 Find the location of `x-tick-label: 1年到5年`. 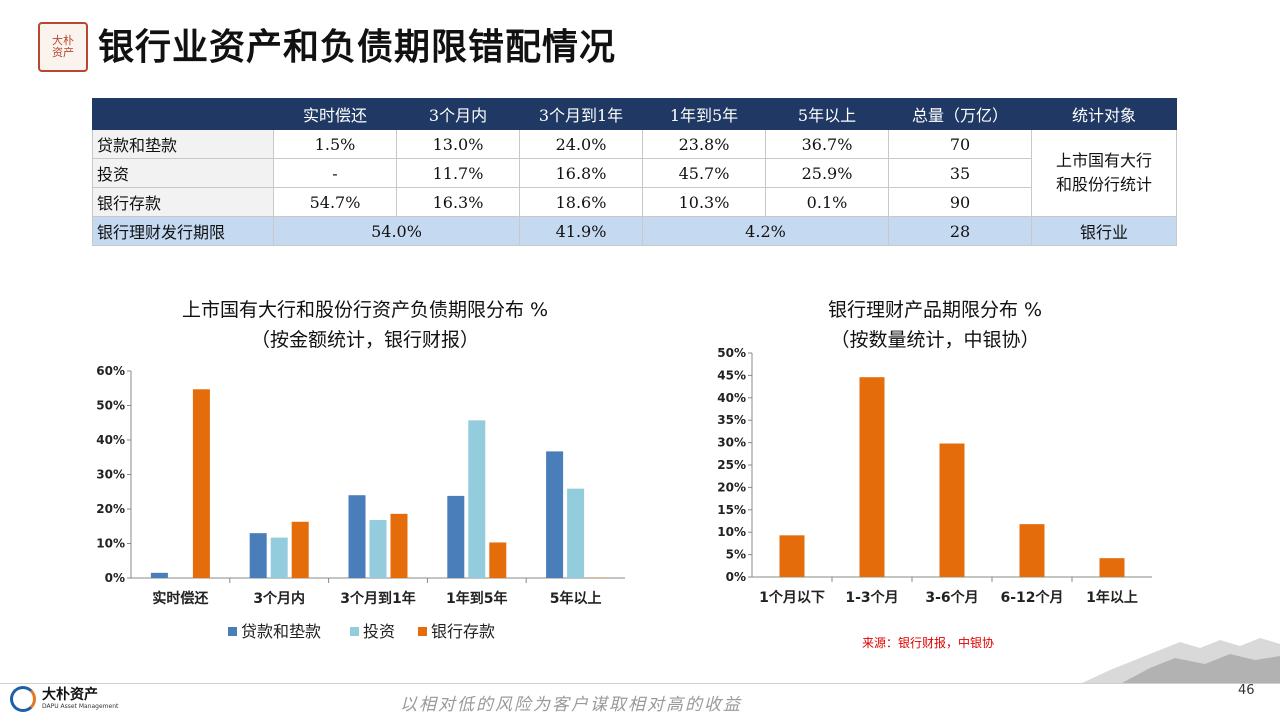

x-tick-label: 1年到5年 is located at coordinates (476, 598).